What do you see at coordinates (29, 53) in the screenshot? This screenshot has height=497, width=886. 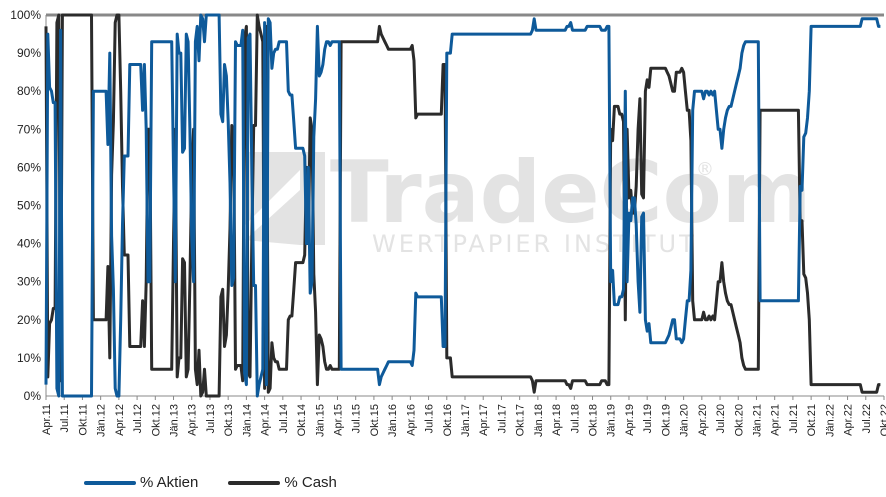 I see `y-tick-label: 90%` at bounding box center [29, 53].